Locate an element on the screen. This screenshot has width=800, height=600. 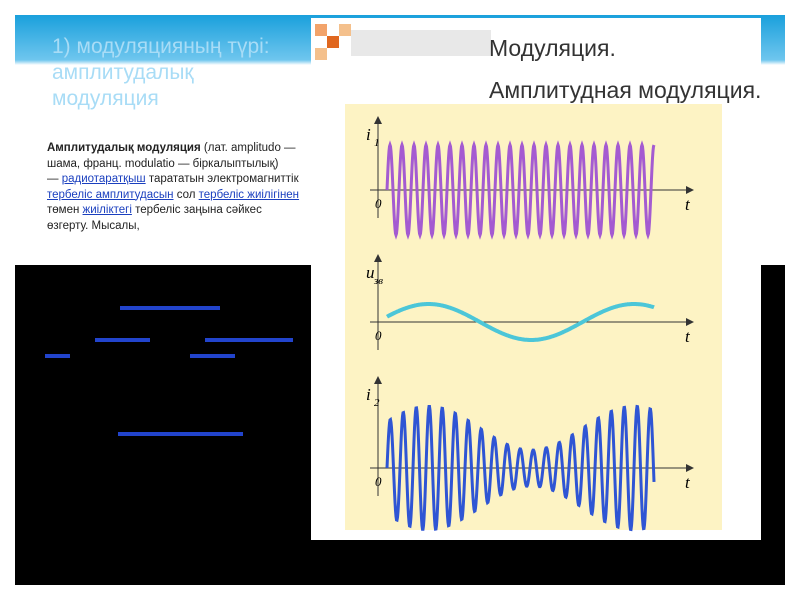
axis-name: u is located at coordinates (370, 272).